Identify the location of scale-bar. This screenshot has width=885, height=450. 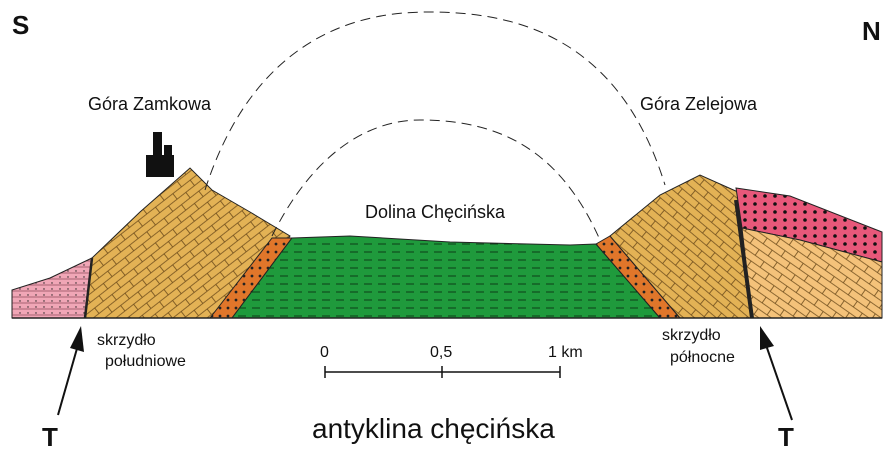
(442, 372).